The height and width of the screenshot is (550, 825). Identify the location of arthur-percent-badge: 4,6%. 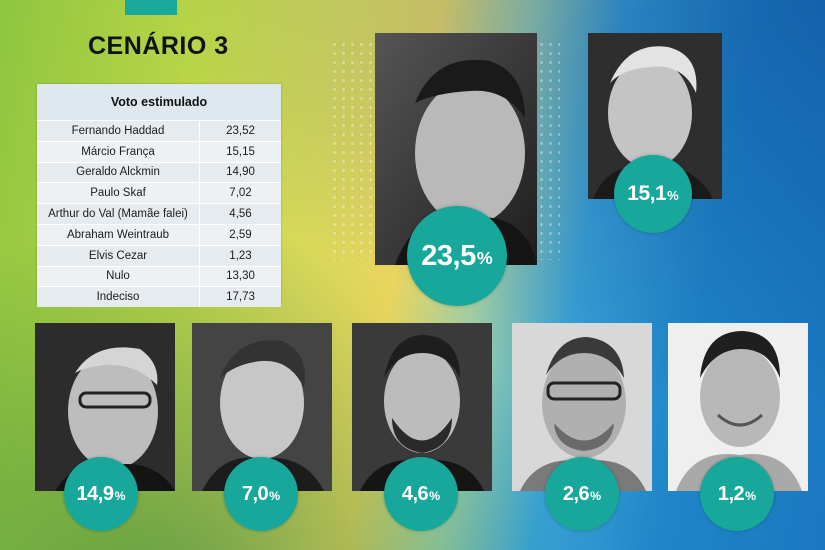
(421, 494).